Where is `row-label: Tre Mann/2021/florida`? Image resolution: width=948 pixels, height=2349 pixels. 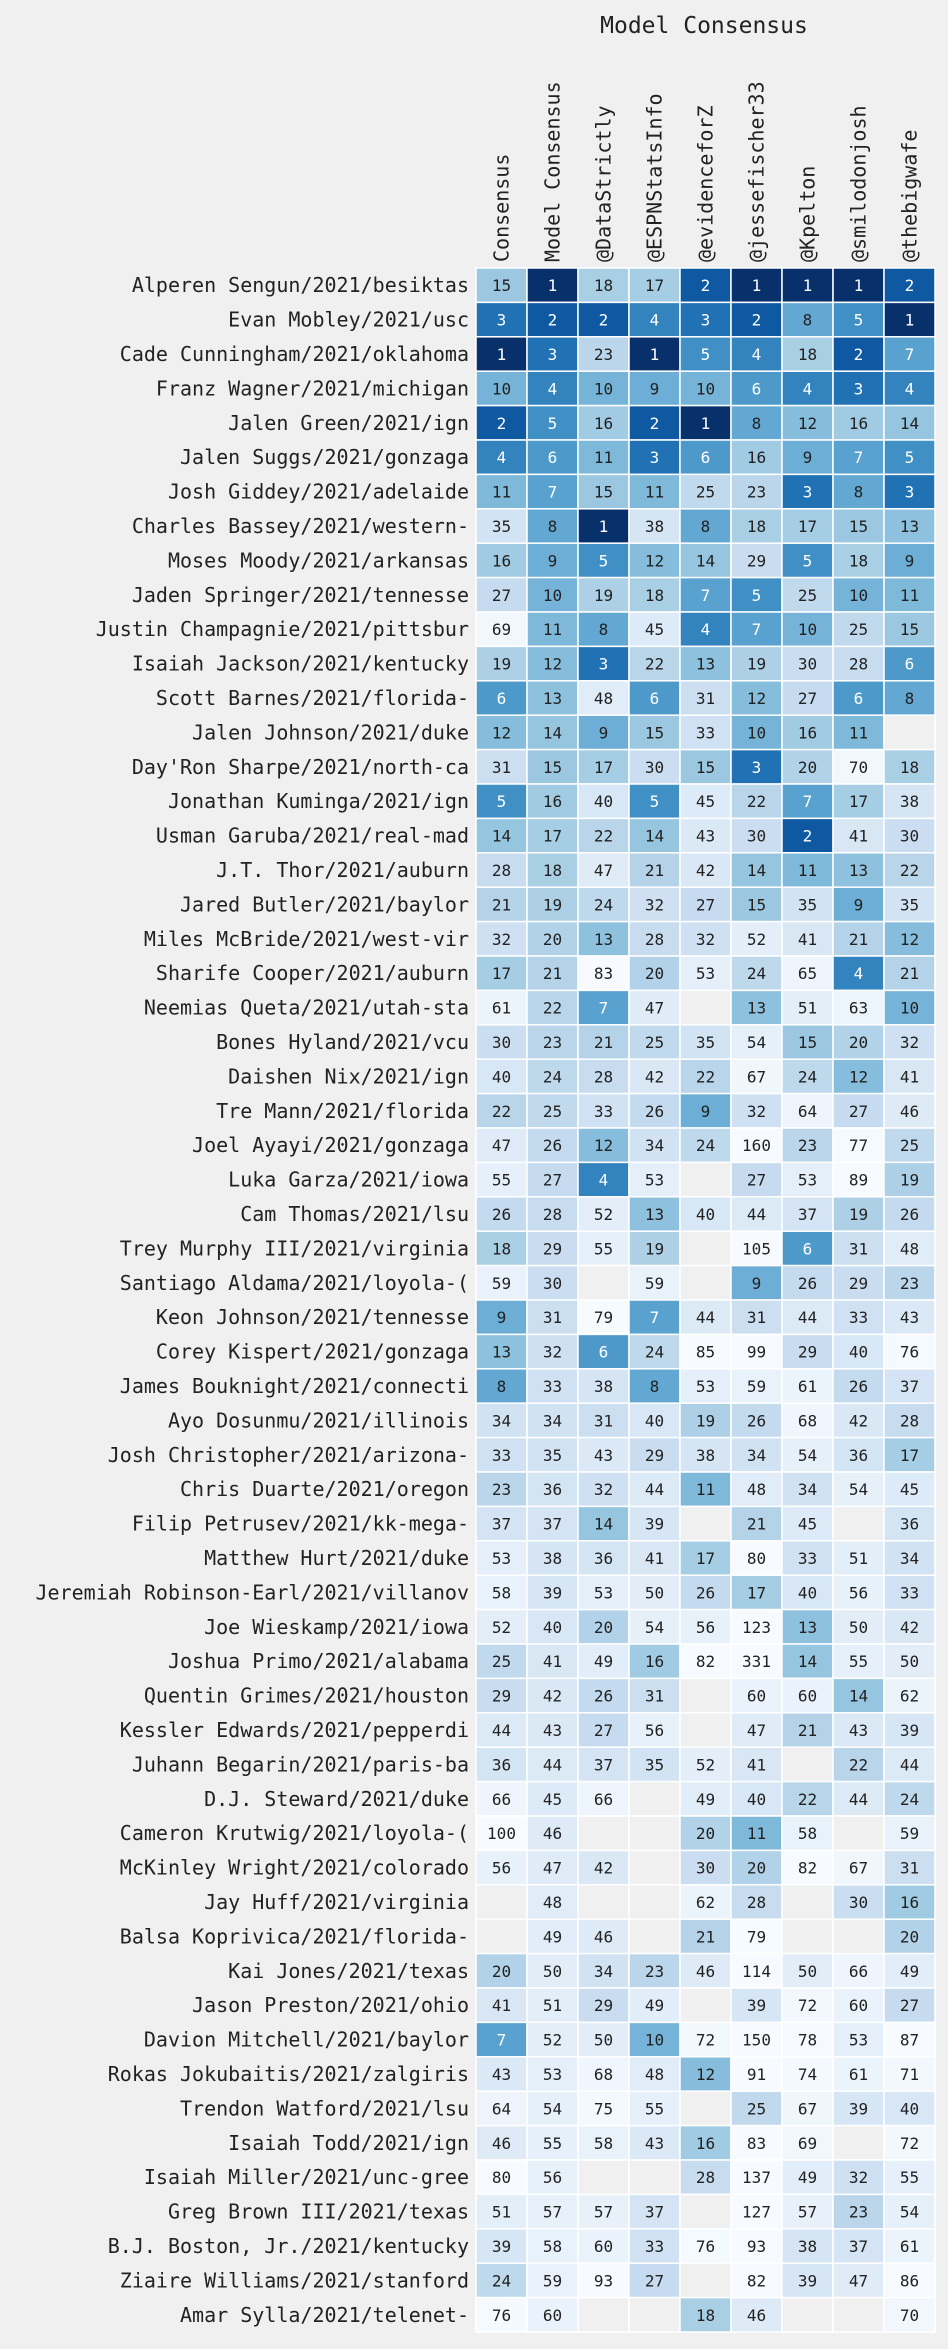 row-label: Tre Mann/2021/florida is located at coordinates (342, 1111).